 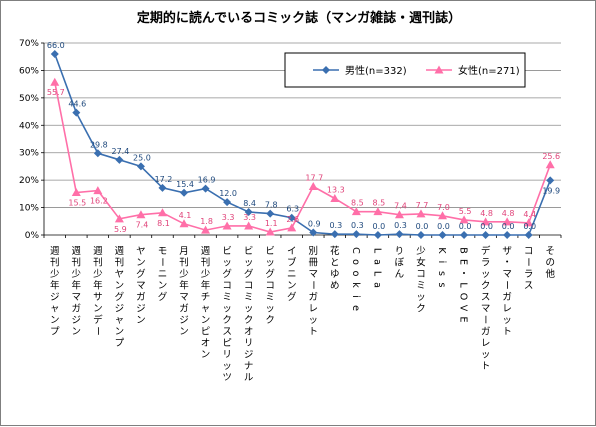 What do you see at coordinates (422, 205) in the screenshot?
I see `data-label-female: 7.7` at bounding box center [422, 205].